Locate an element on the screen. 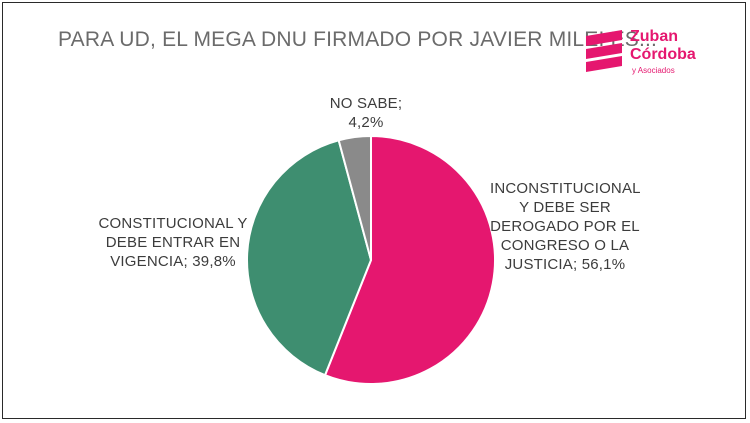 This screenshot has height=423, width=750. logo-name-line1: Zuban is located at coordinates (654, 36).